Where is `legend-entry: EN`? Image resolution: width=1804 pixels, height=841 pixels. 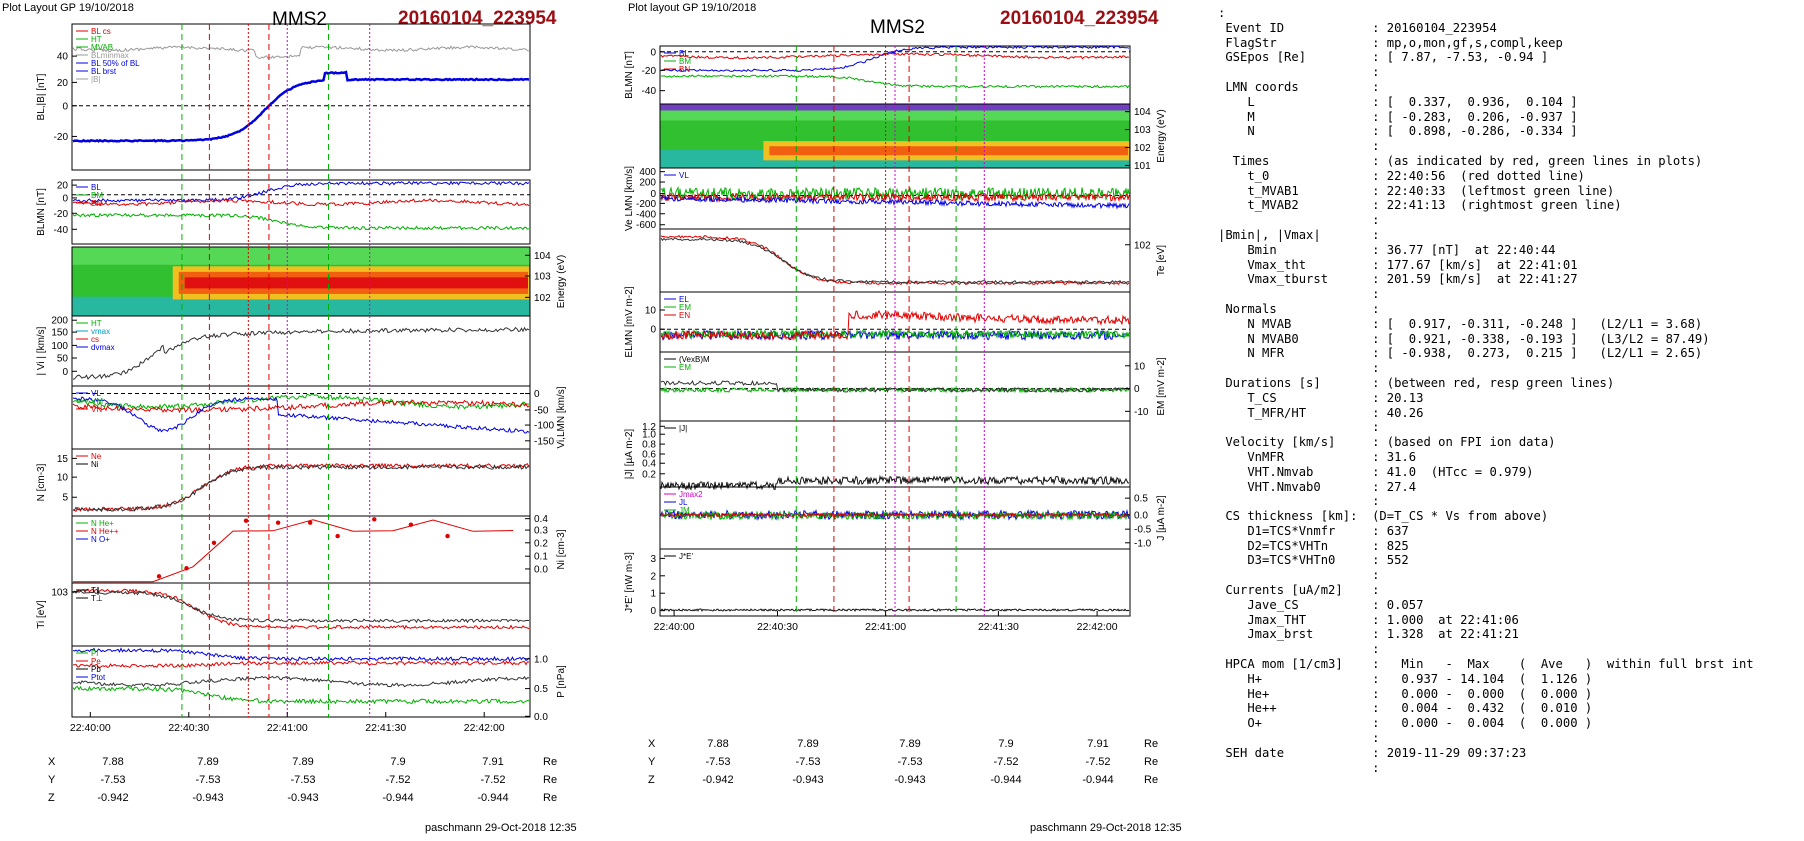
legend-entry: EN is located at coordinates (684, 315).